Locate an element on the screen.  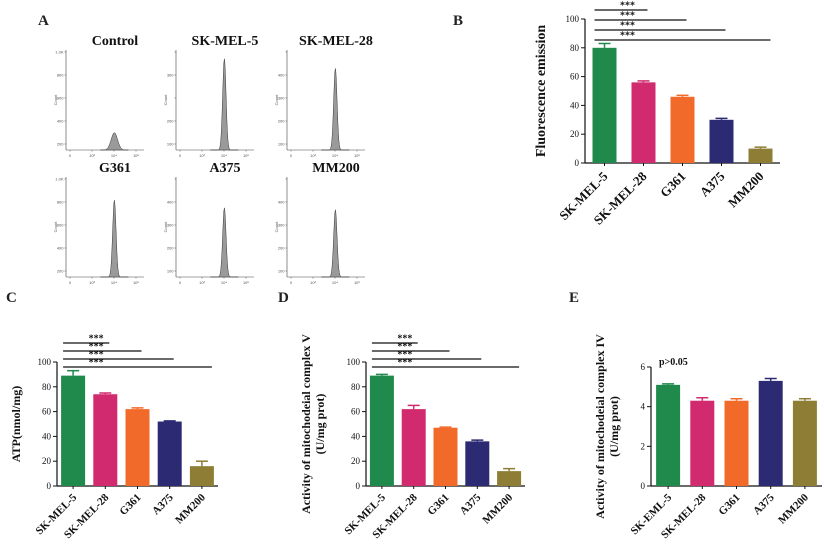
y-tick-label: 6 is located at coordinates (643, 367).